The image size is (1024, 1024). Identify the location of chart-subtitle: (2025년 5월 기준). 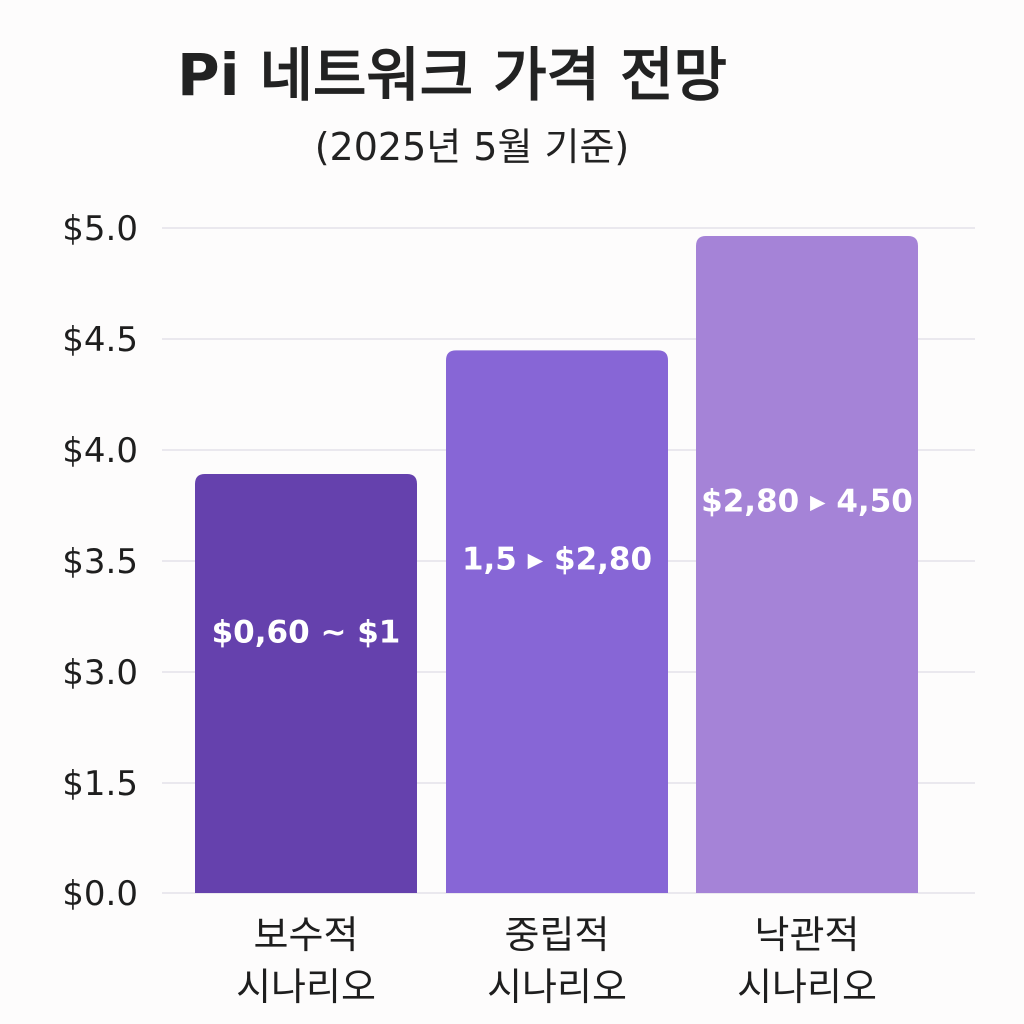
(472, 147).